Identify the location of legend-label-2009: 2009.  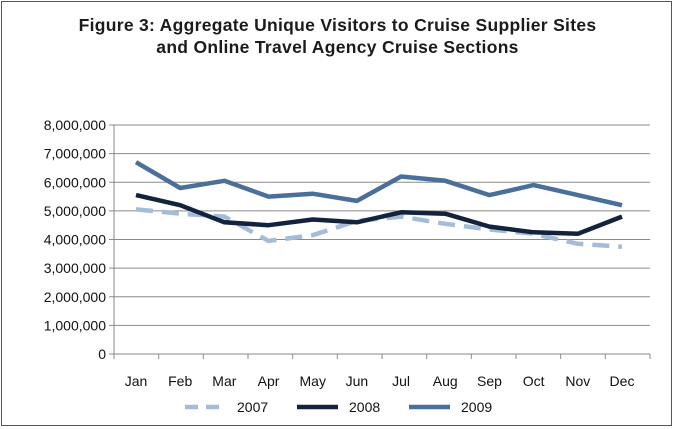
(476, 407).